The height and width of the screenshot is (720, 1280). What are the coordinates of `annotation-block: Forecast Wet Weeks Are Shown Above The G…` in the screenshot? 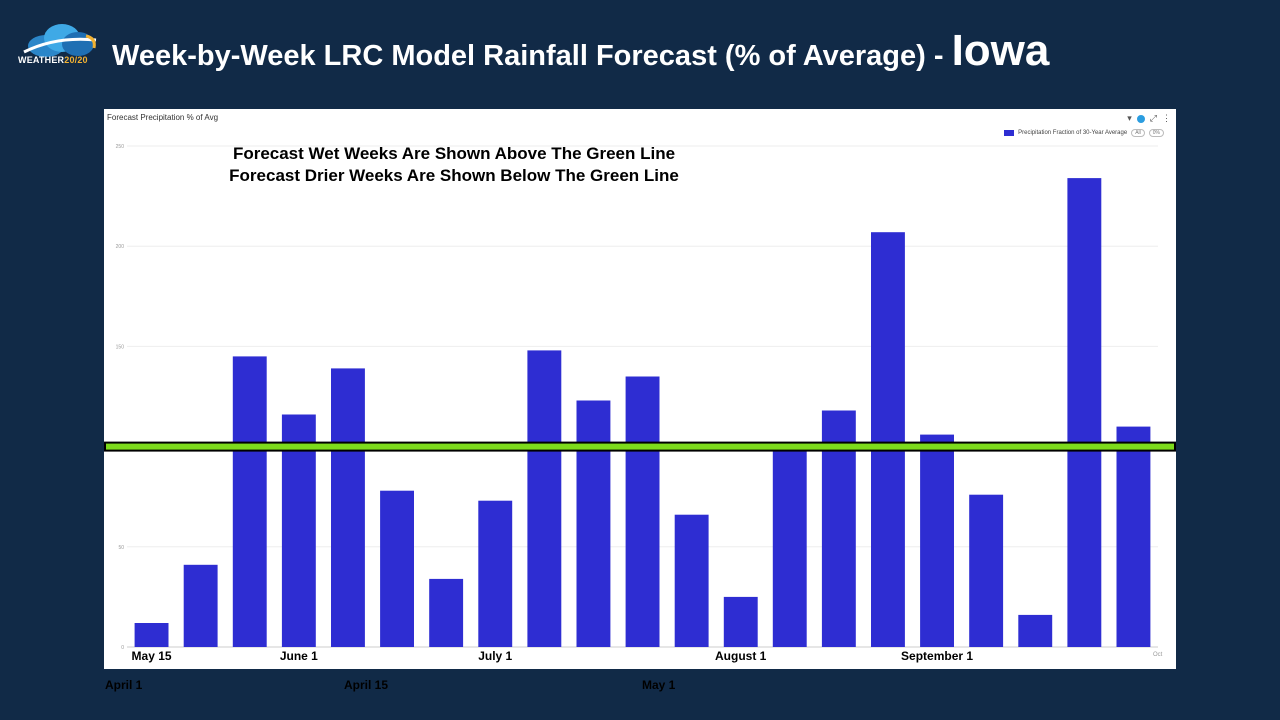 It's located at (454, 165).